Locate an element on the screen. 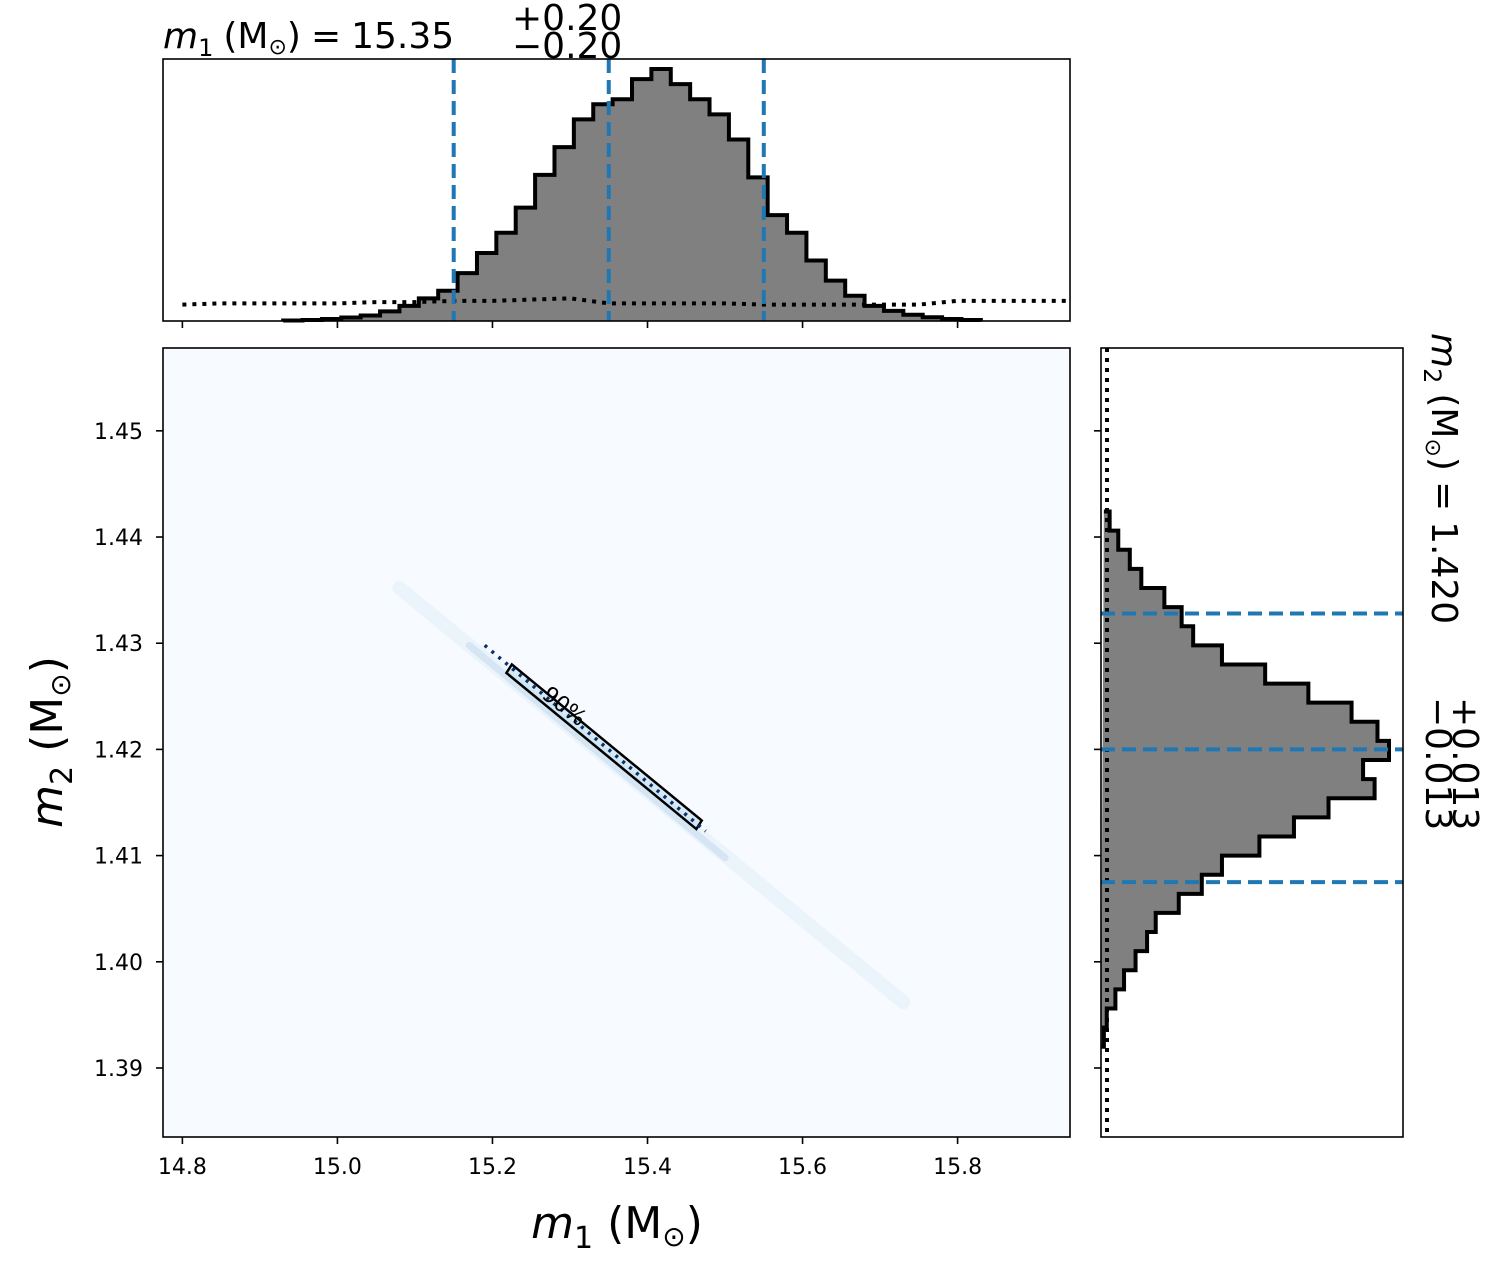  m2-hist-edge is located at coordinates (1246, 779).